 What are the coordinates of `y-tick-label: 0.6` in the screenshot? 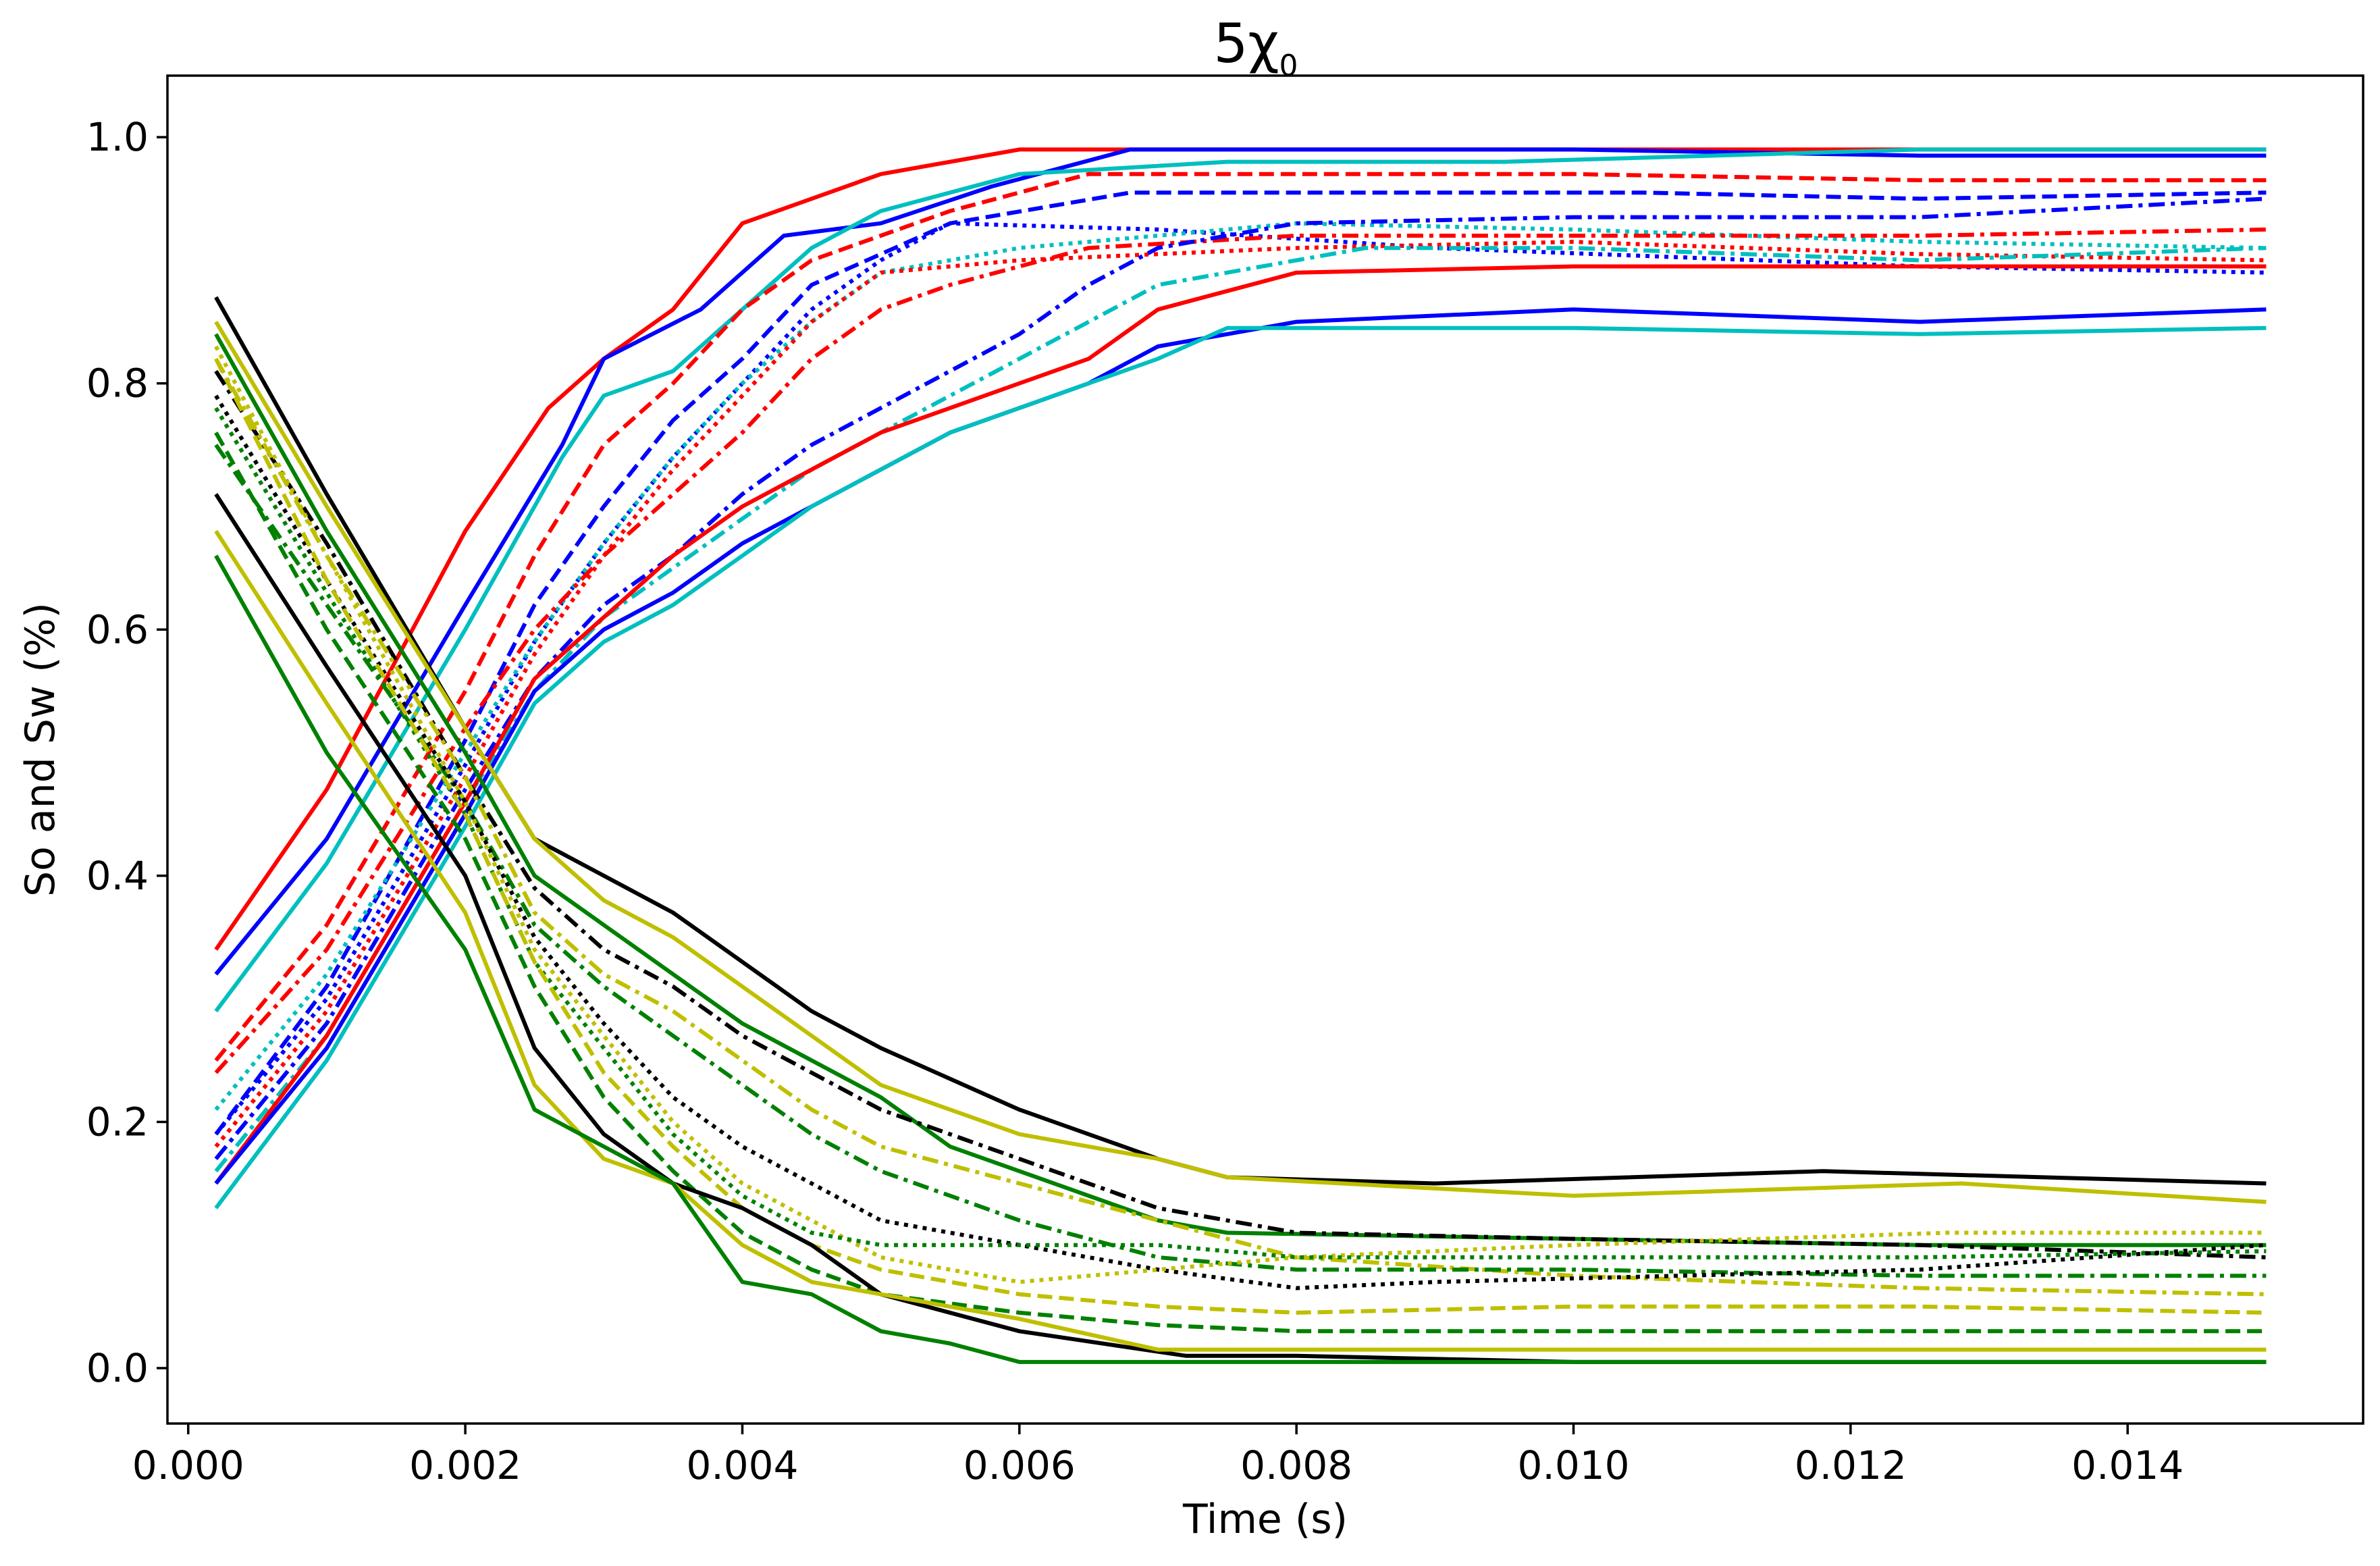 It's located at (117, 629).